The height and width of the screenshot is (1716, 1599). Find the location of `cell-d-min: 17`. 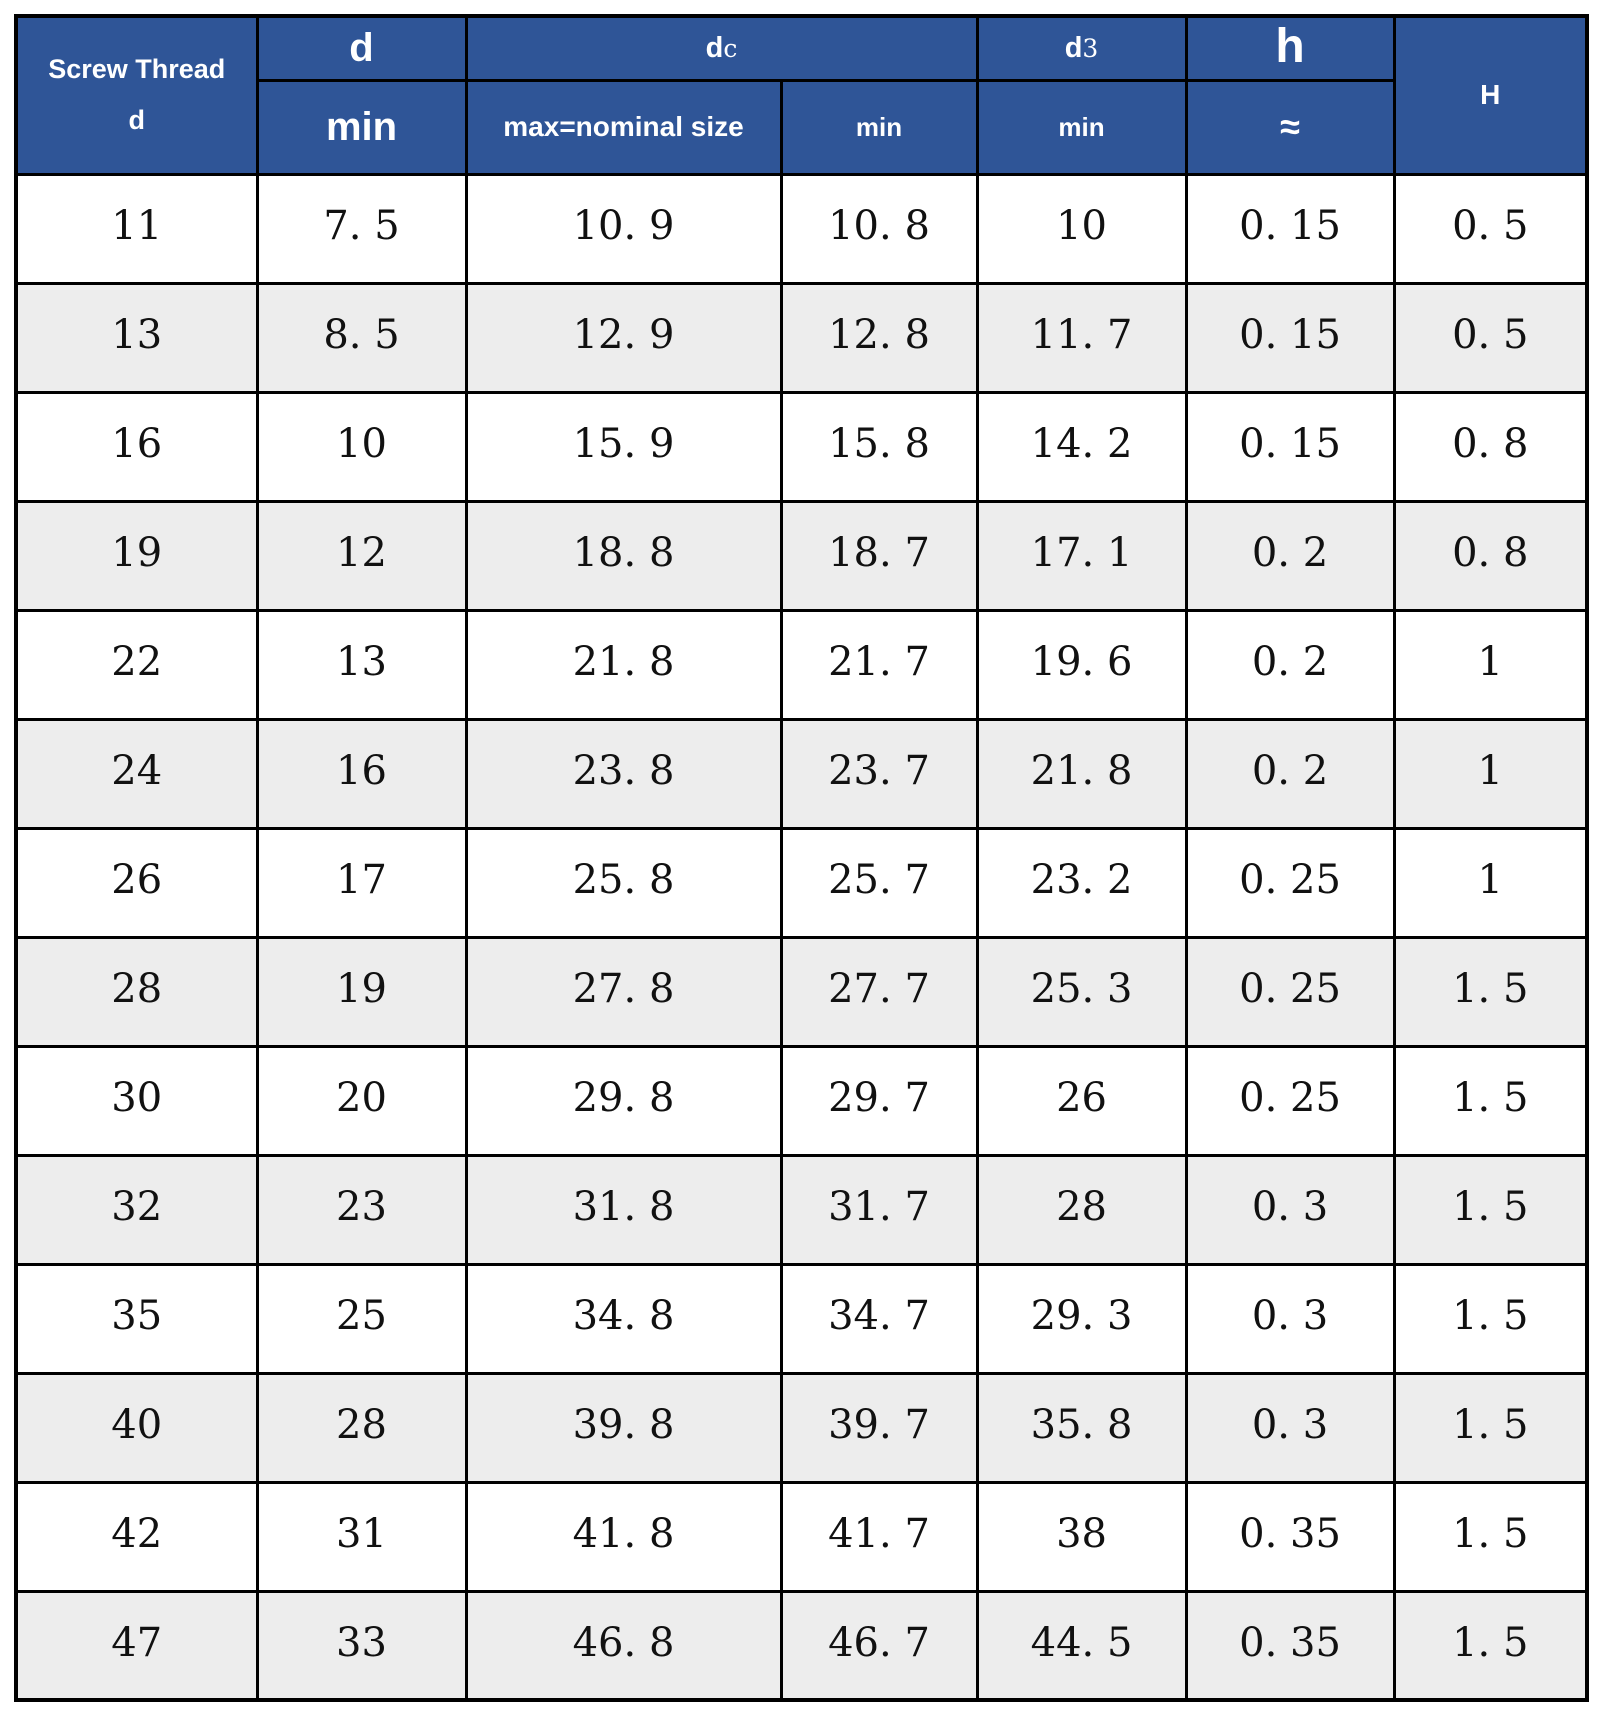

cell-d-min: 17 is located at coordinates (361, 882).